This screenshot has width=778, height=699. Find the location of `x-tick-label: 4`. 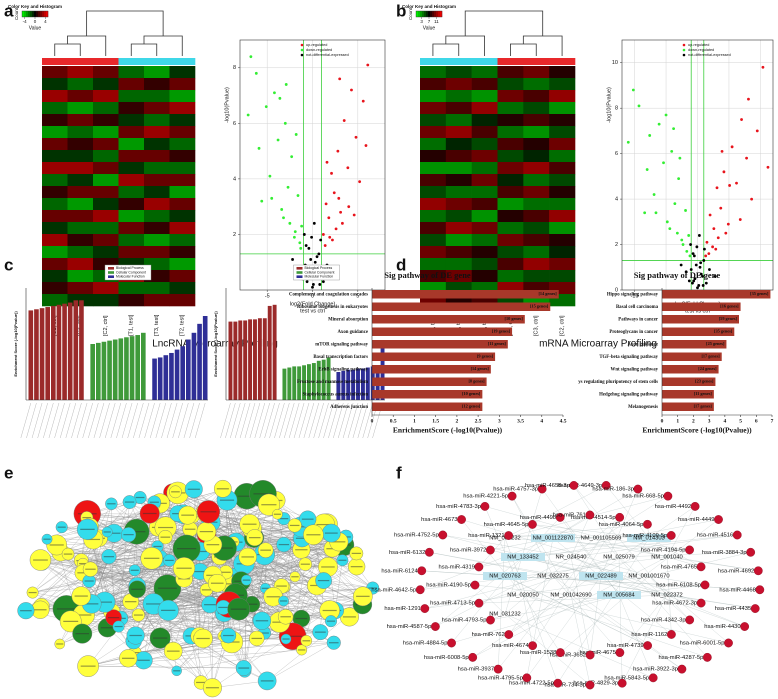

x-tick-label: 4 is located at coordinates (541, 421).